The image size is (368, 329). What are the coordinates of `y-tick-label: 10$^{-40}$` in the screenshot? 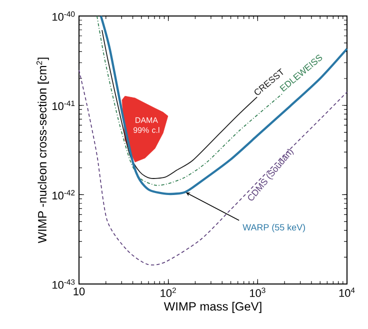 It's located at (63, 16).